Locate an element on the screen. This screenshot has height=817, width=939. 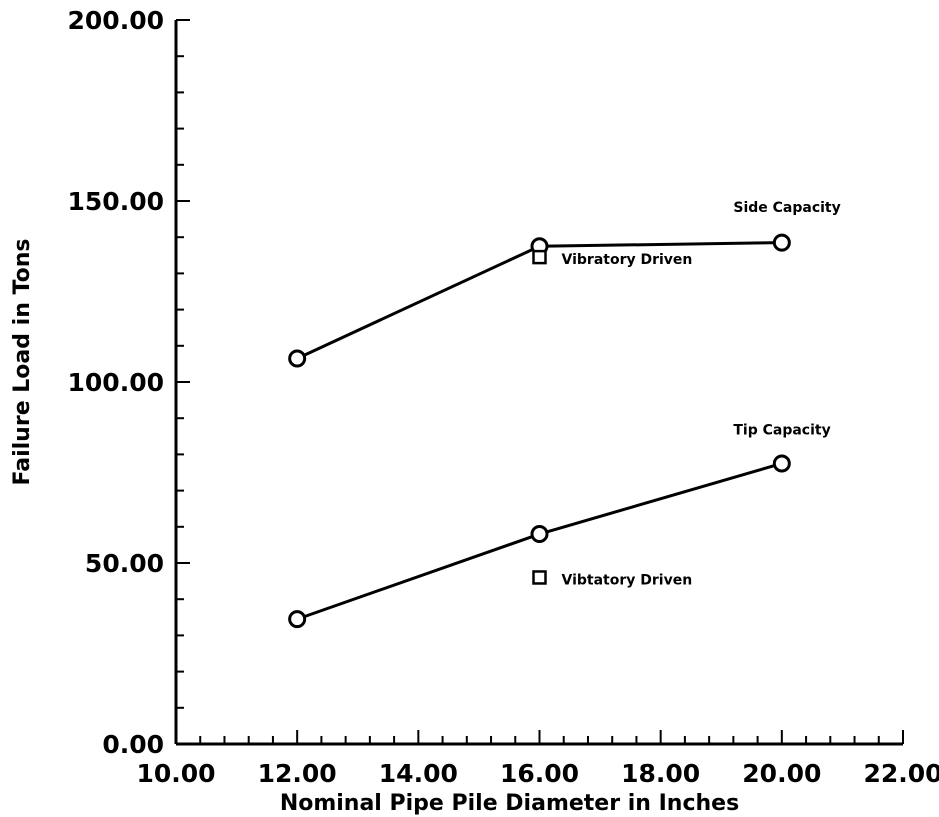
series-annotation-0: Side Capacity is located at coordinates (786, 208).